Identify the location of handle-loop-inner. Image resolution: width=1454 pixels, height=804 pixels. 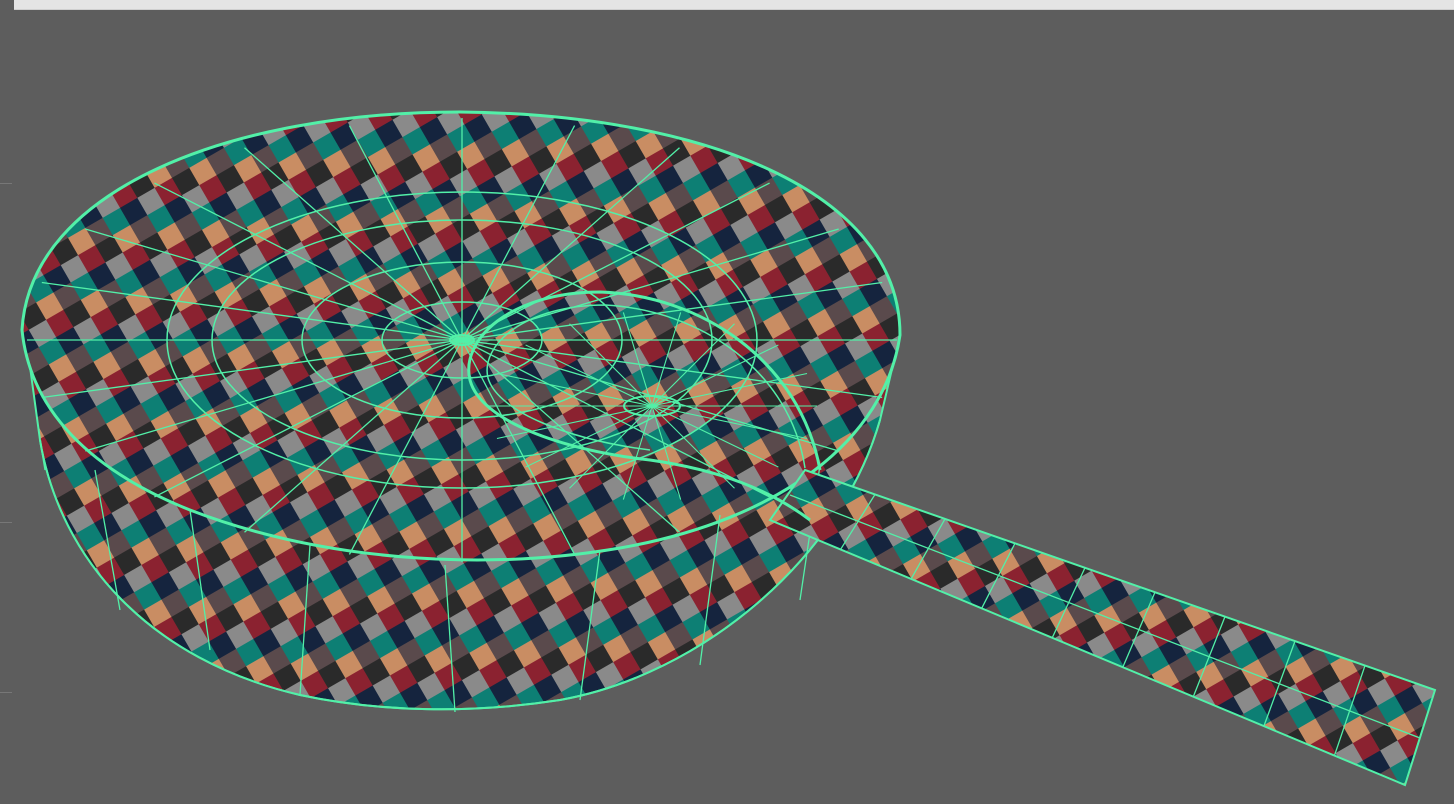
(646, 386).